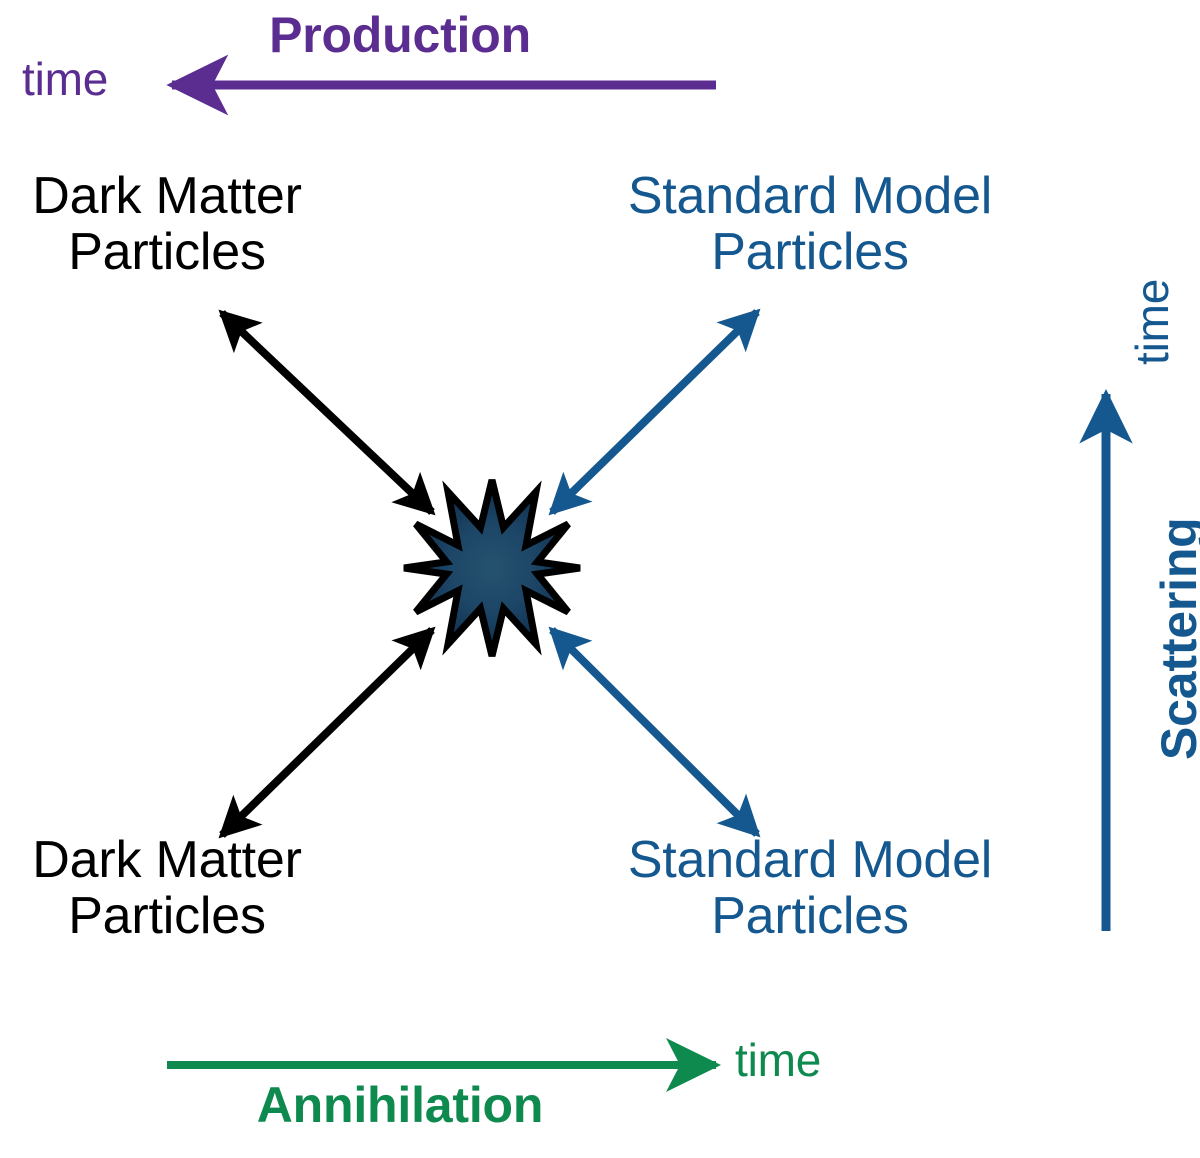 The width and height of the screenshot is (1200, 1158). I want to click on standard-model-particles-label-bottom: Standard Model Particles, so click(810, 888).